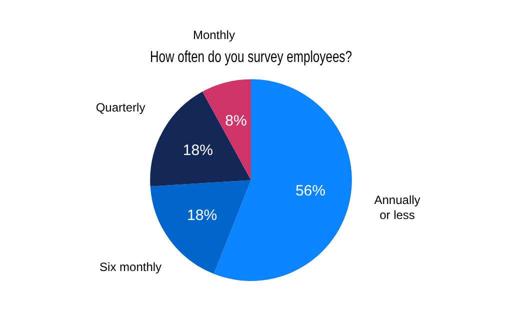  What do you see at coordinates (121, 107) in the screenshot?
I see `slice-label: Quarterly` at bounding box center [121, 107].